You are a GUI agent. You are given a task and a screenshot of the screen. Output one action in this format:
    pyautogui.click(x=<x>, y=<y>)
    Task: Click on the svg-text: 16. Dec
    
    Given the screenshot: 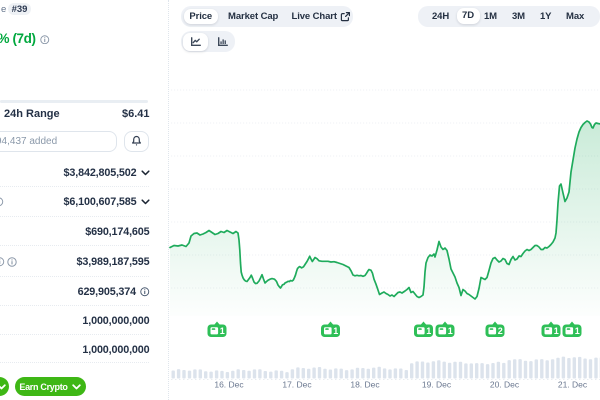 What is the action you would take?
    pyautogui.click(x=229, y=385)
    